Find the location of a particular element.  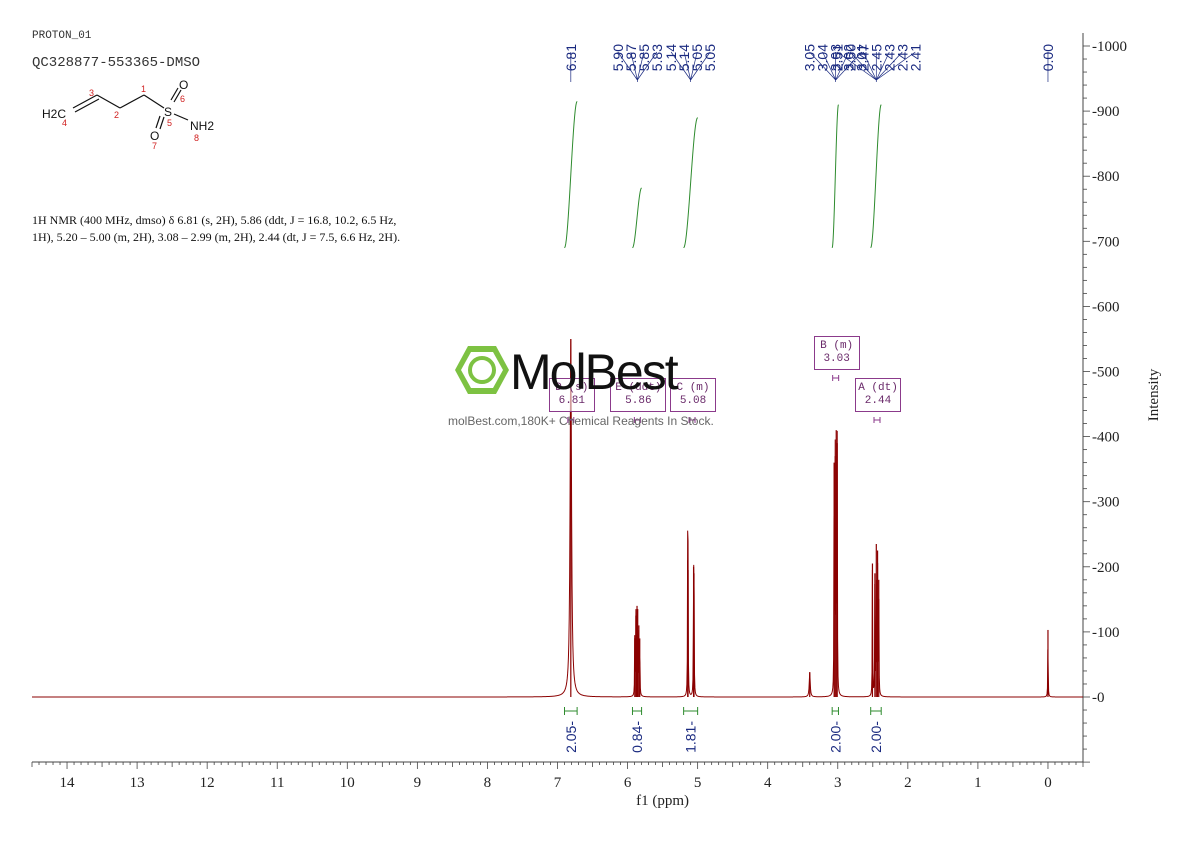

peak-label: 2.45 is located at coordinates (876, 57).